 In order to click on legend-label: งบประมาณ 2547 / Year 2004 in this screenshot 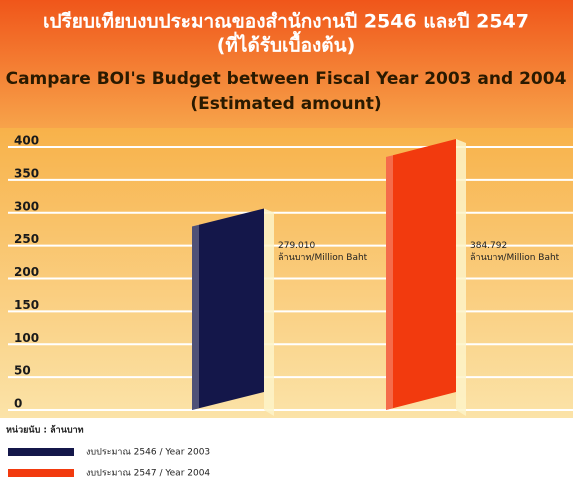, I will do `click(148, 474)`.